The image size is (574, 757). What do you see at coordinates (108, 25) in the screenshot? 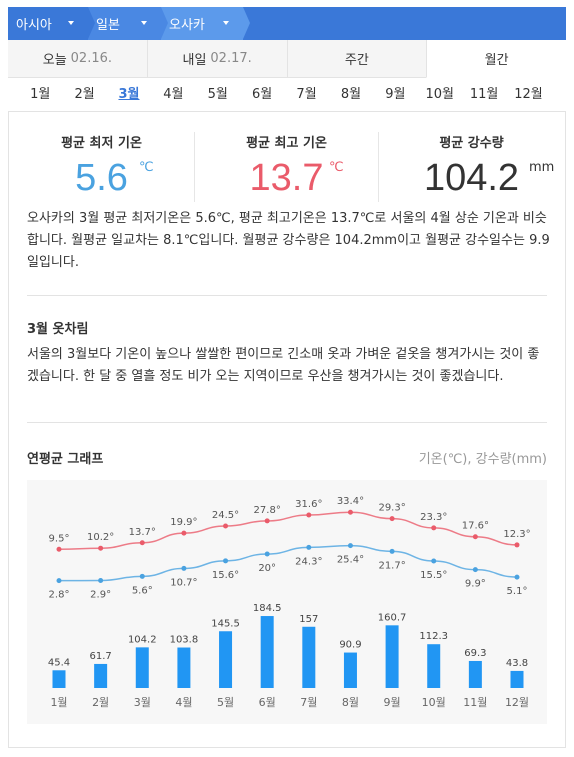
I see `breadcrumb-label: 일본` at bounding box center [108, 25].